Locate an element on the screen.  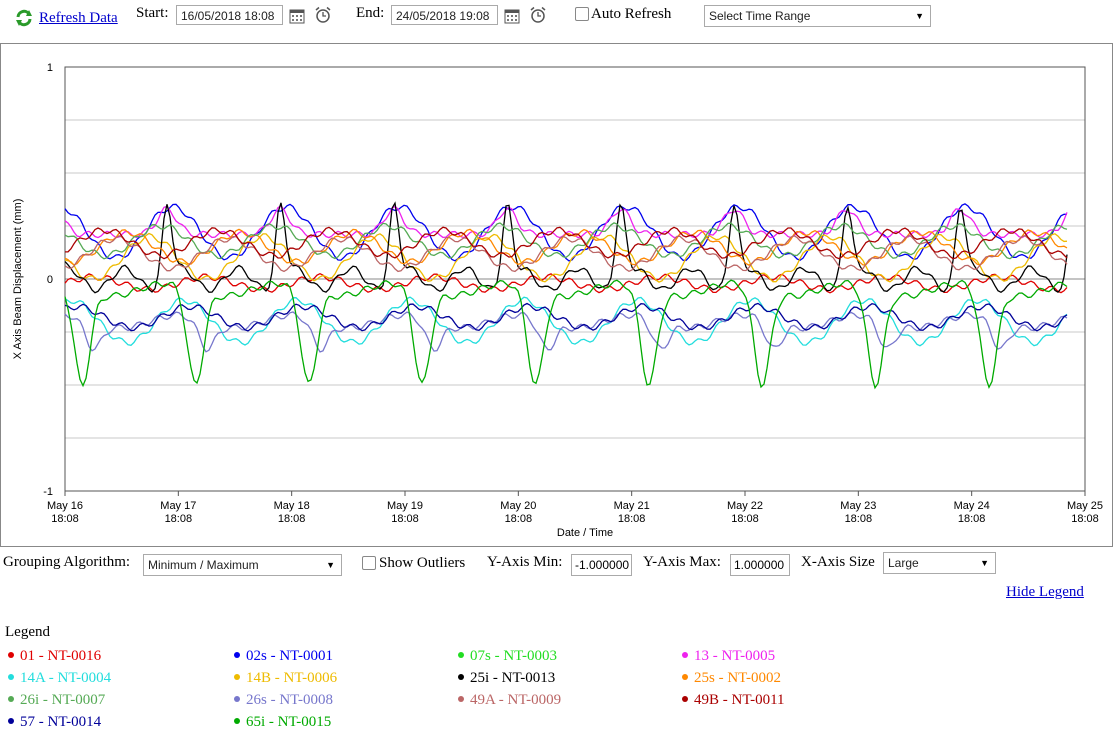
legend-item-label: 01 - NT-0016 is located at coordinates (61, 656).